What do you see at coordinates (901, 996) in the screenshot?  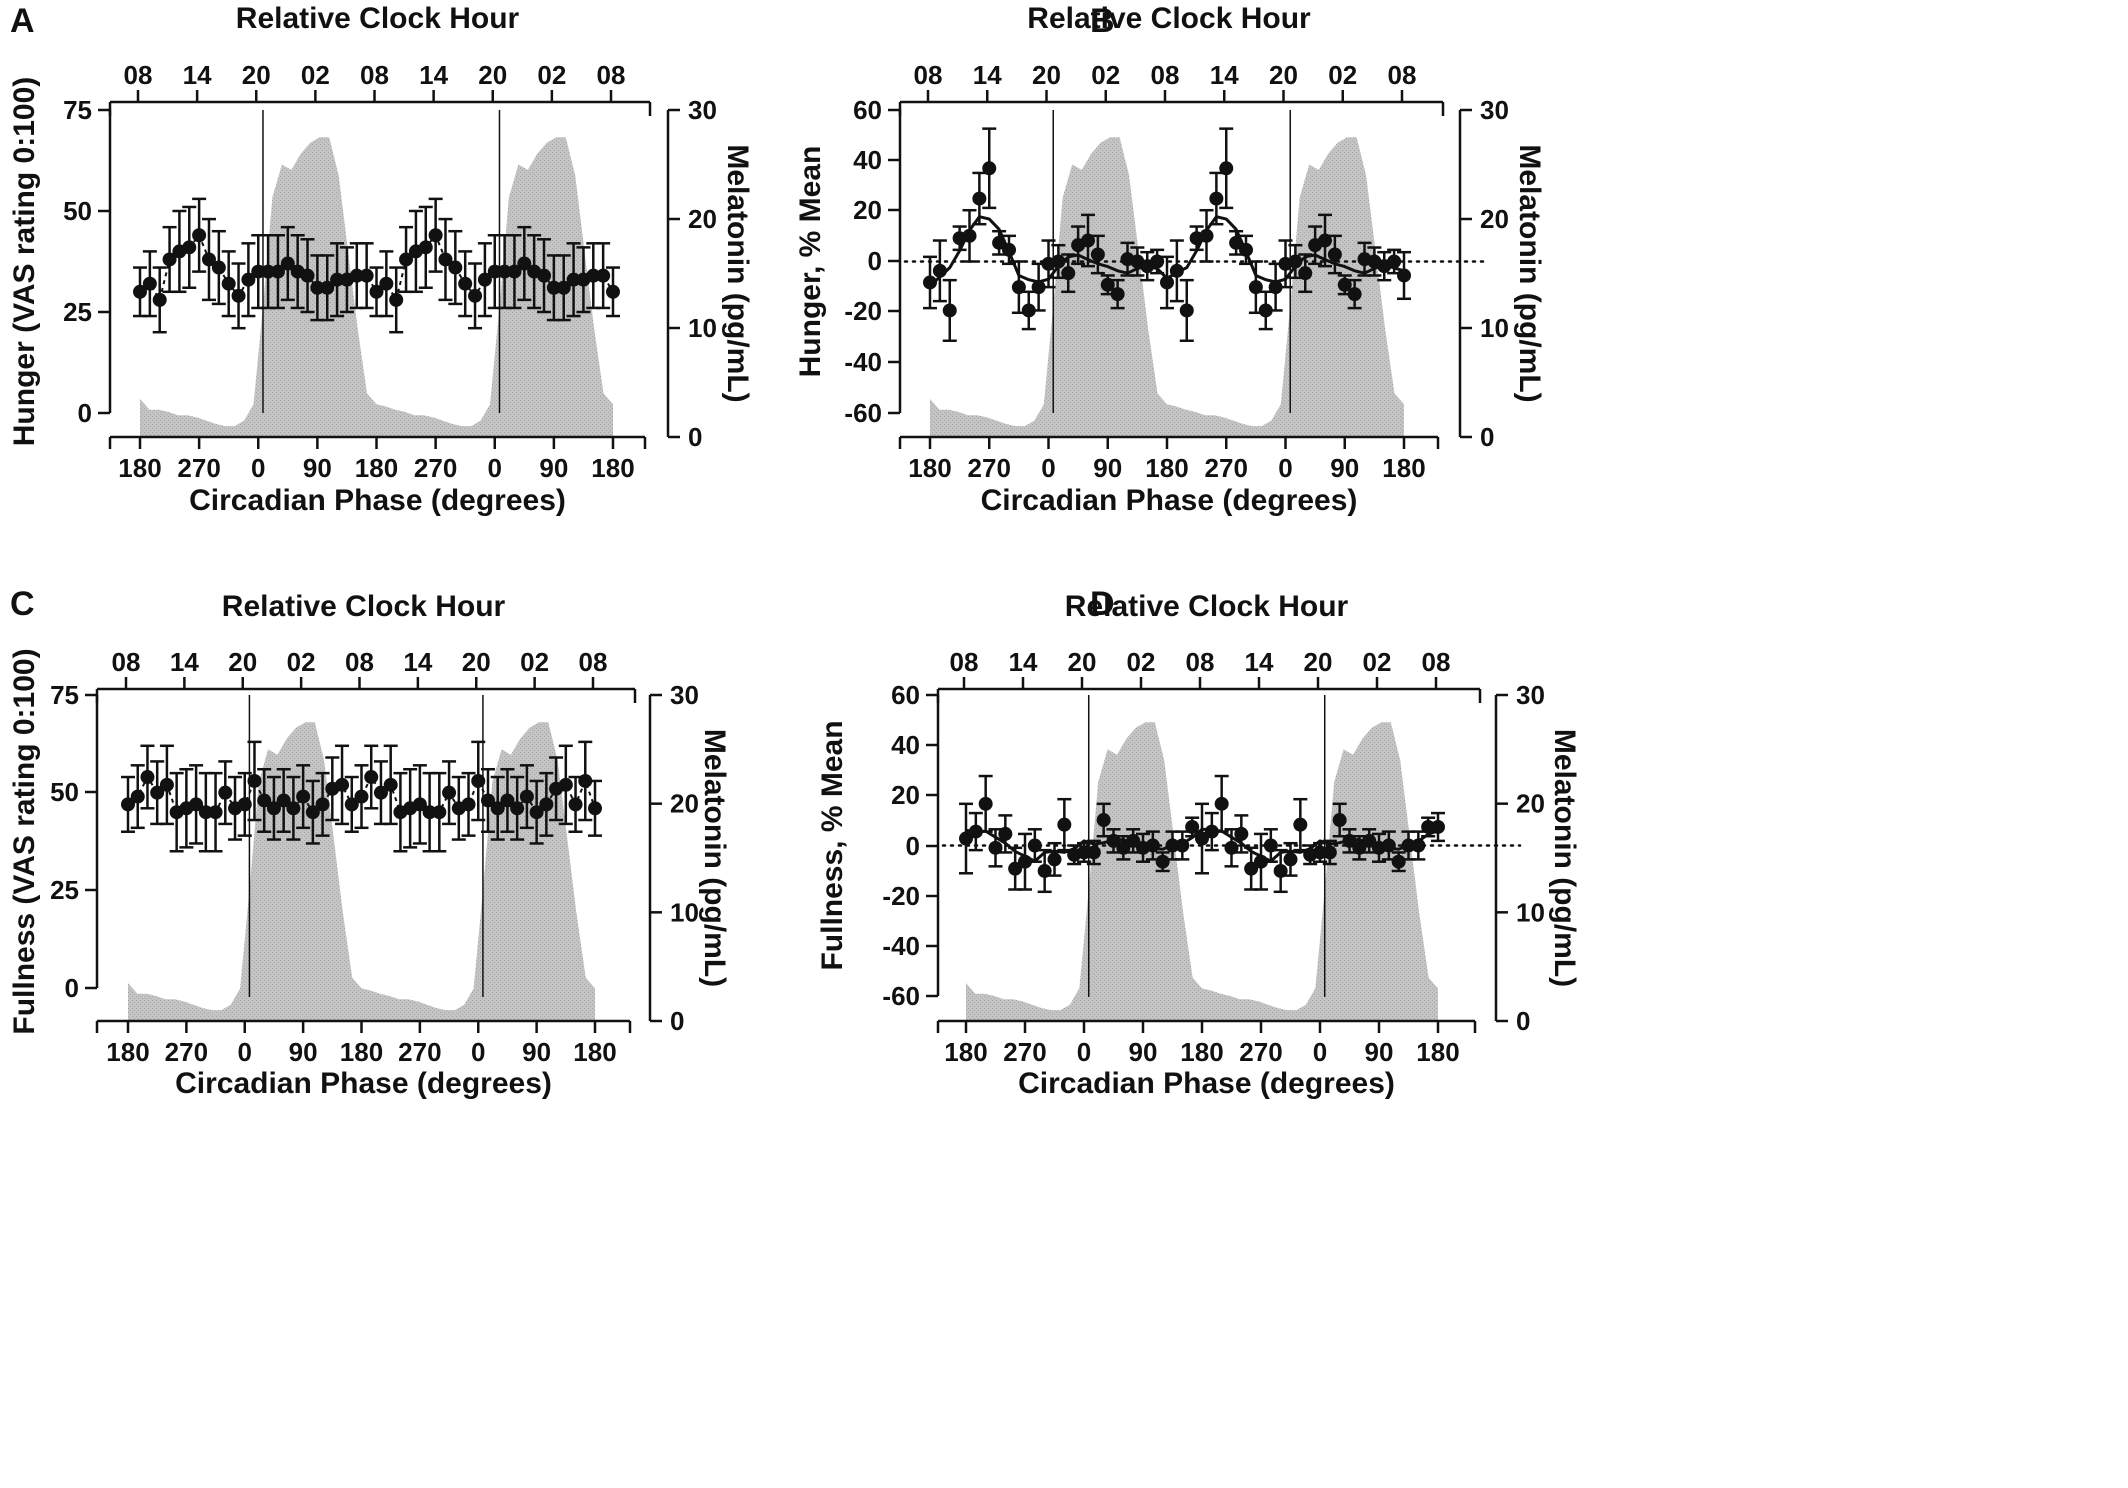 I see `left-axis-tick-label: -60` at bounding box center [901, 996].